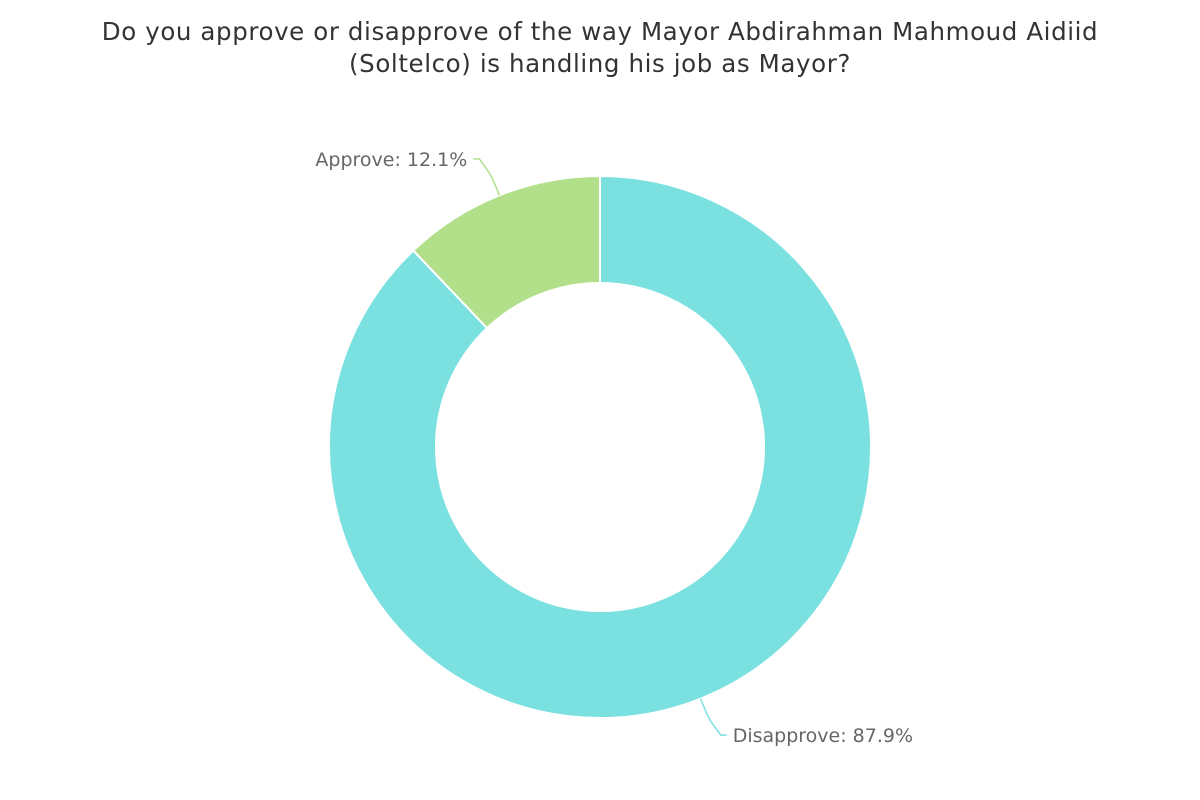  I want to click on label-approve: Approve: 12.1%, so click(391, 160).